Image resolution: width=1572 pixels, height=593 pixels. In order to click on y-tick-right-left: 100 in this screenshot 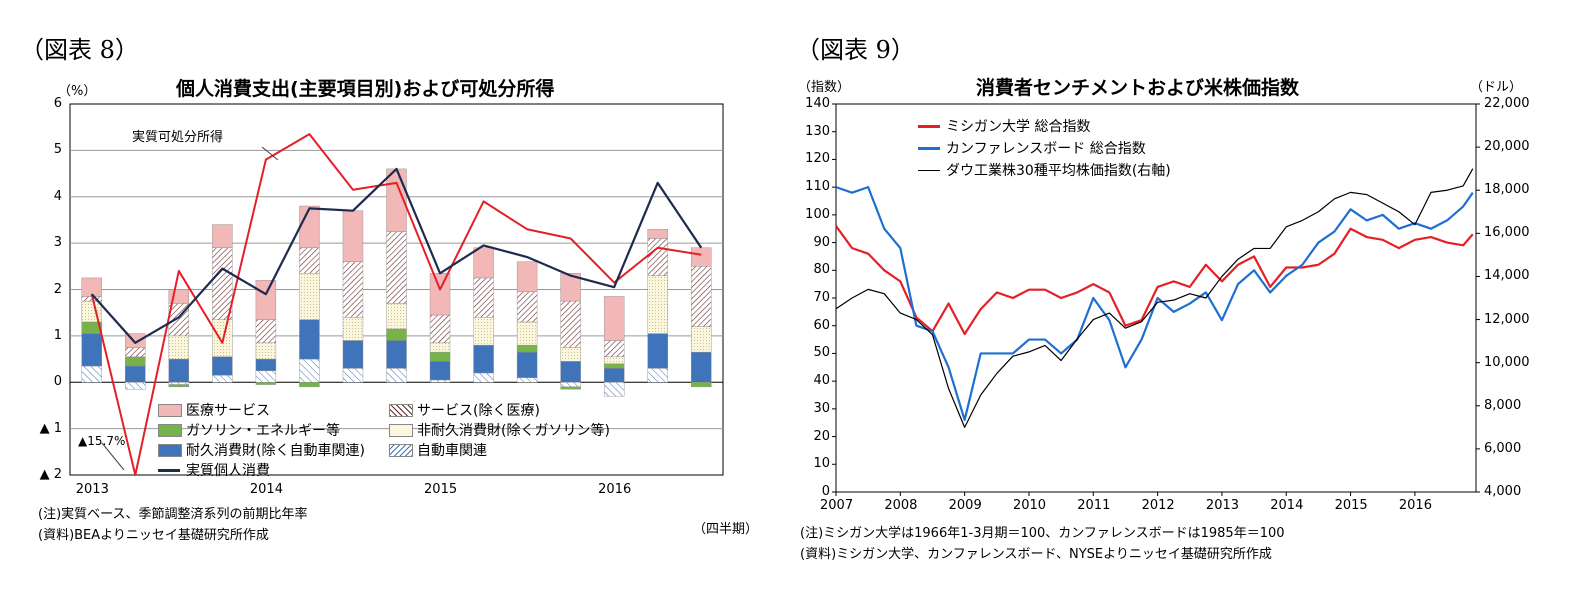, I will do `click(817, 214)`.